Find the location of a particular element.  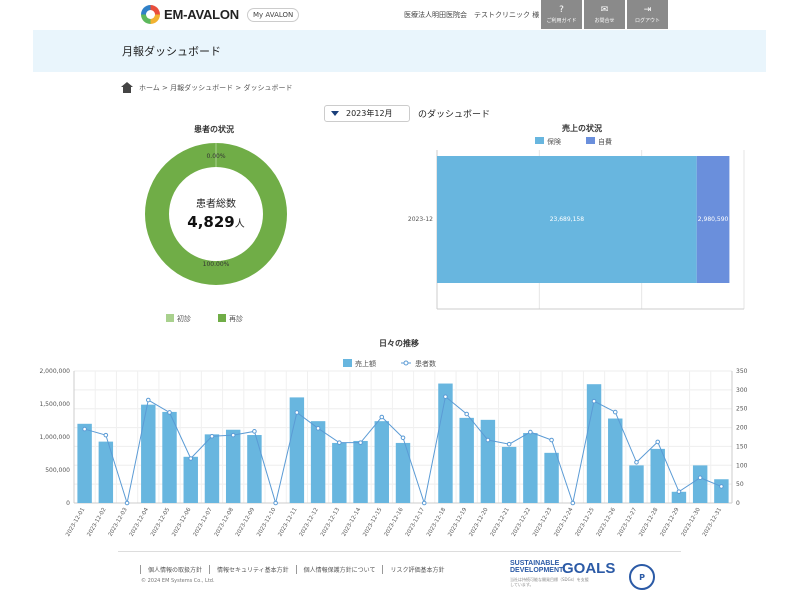

copyright: © 2024 EM Systems Co., Ltd. is located at coordinates (178, 581).